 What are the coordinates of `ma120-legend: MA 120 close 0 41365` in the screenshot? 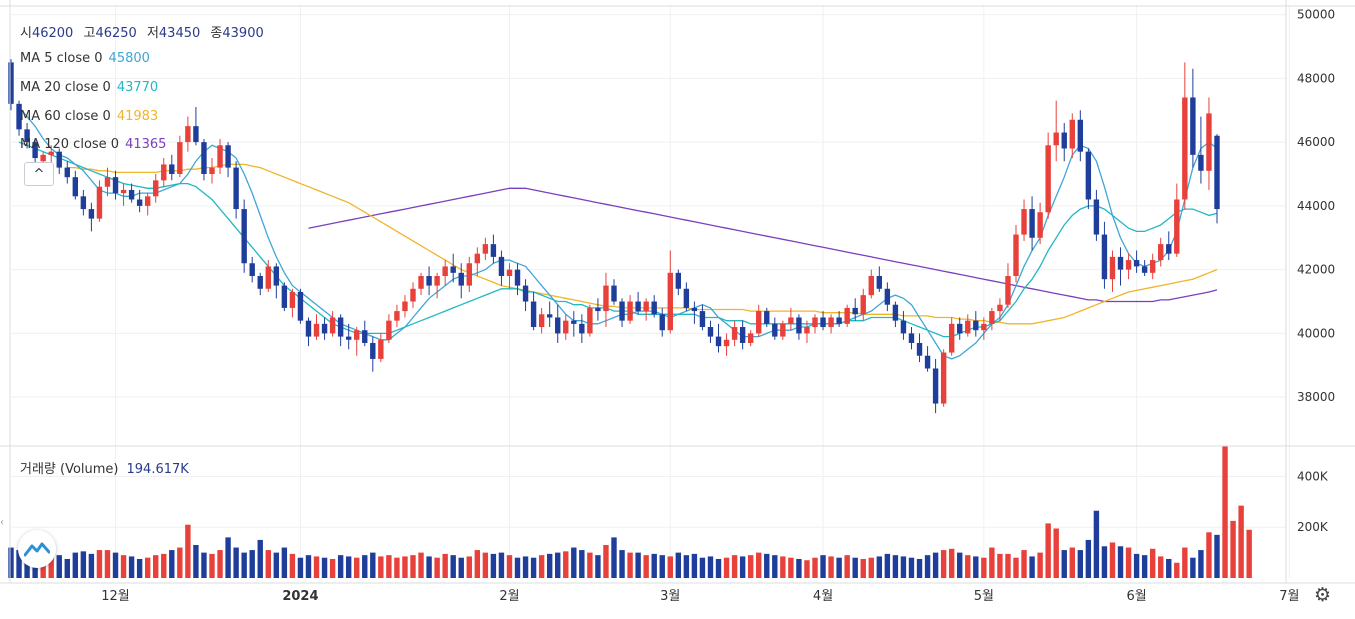 It's located at (93, 144).